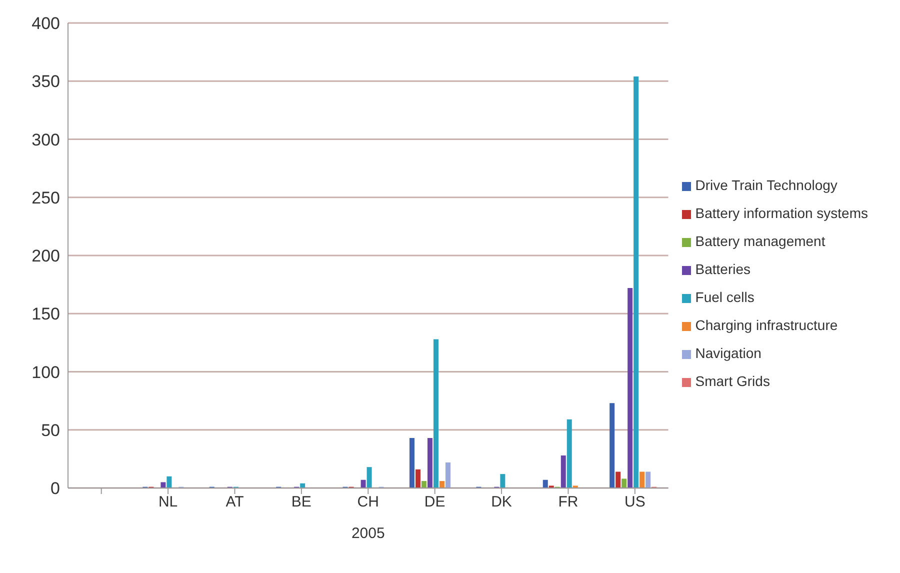 The image size is (900, 573). Describe the element at coordinates (368, 533) in the screenshot. I see `x-axis-title: 2005` at that location.